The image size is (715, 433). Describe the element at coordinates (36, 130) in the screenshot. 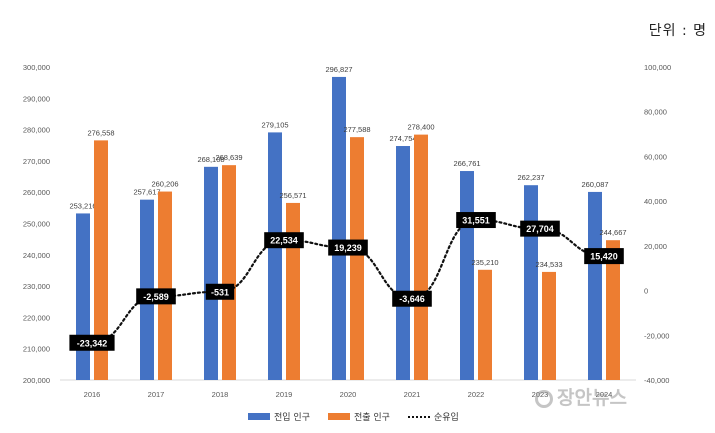

I see `y-left-tick-label: 280,000` at that location.